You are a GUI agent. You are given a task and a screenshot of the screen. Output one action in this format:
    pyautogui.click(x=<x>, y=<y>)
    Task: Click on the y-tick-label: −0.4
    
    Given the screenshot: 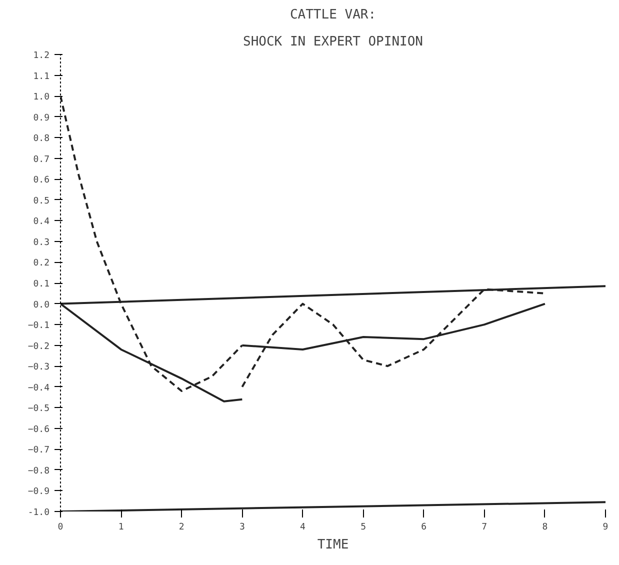 What is the action you would take?
    pyautogui.click(x=39, y=388)
    